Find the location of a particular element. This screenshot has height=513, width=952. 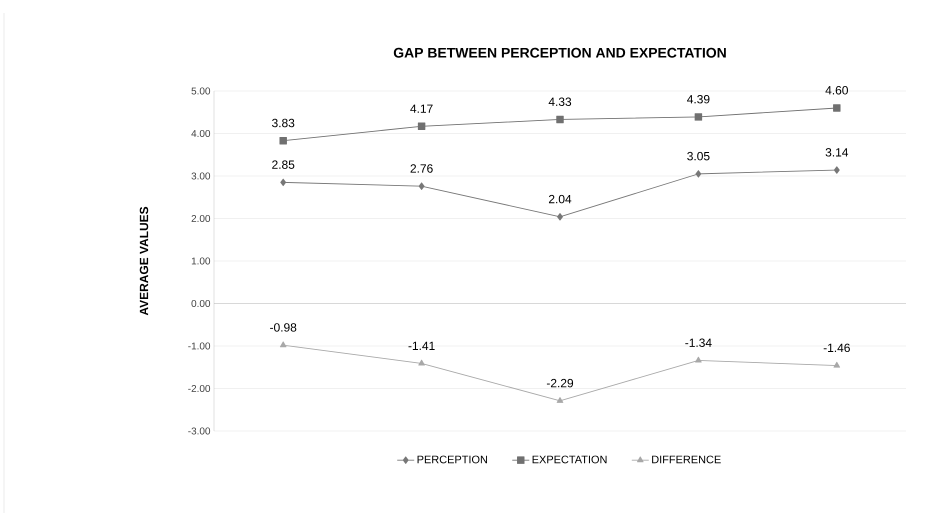

y-axis-title: AVERAGE VALUES is located at coordinates (144, 261).